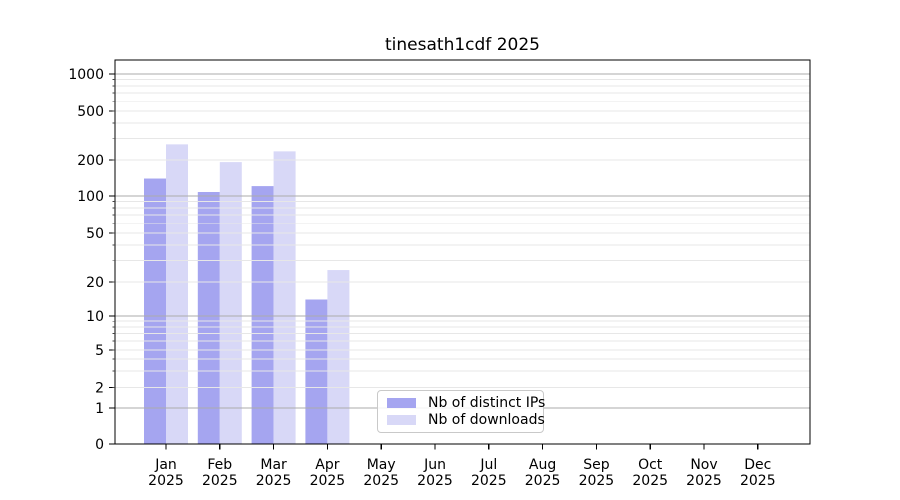 The height and width of the screenshot is (500, 900). I want to click on legend: Nb of distinct IPs Nb of downloads, so click(461, 411).